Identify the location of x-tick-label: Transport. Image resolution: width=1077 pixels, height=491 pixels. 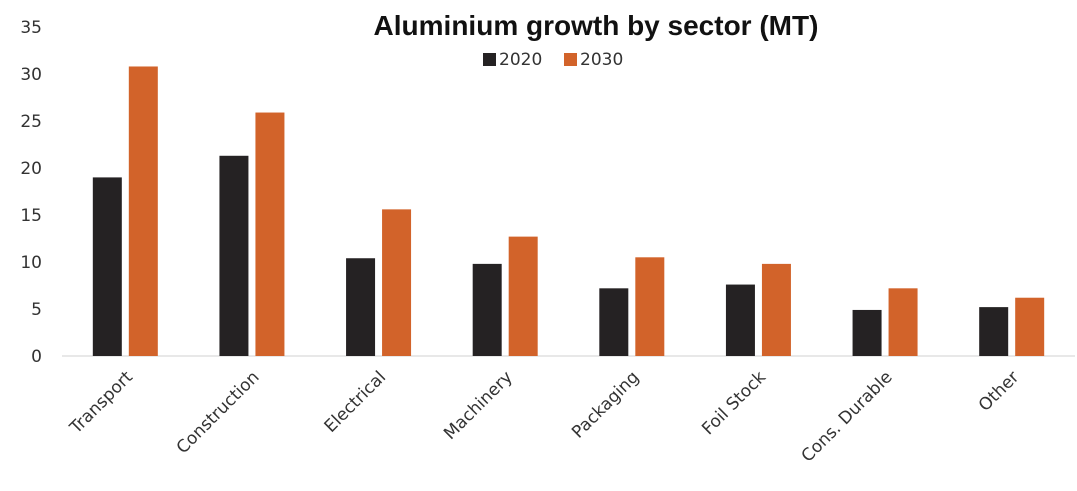
(101, 402).